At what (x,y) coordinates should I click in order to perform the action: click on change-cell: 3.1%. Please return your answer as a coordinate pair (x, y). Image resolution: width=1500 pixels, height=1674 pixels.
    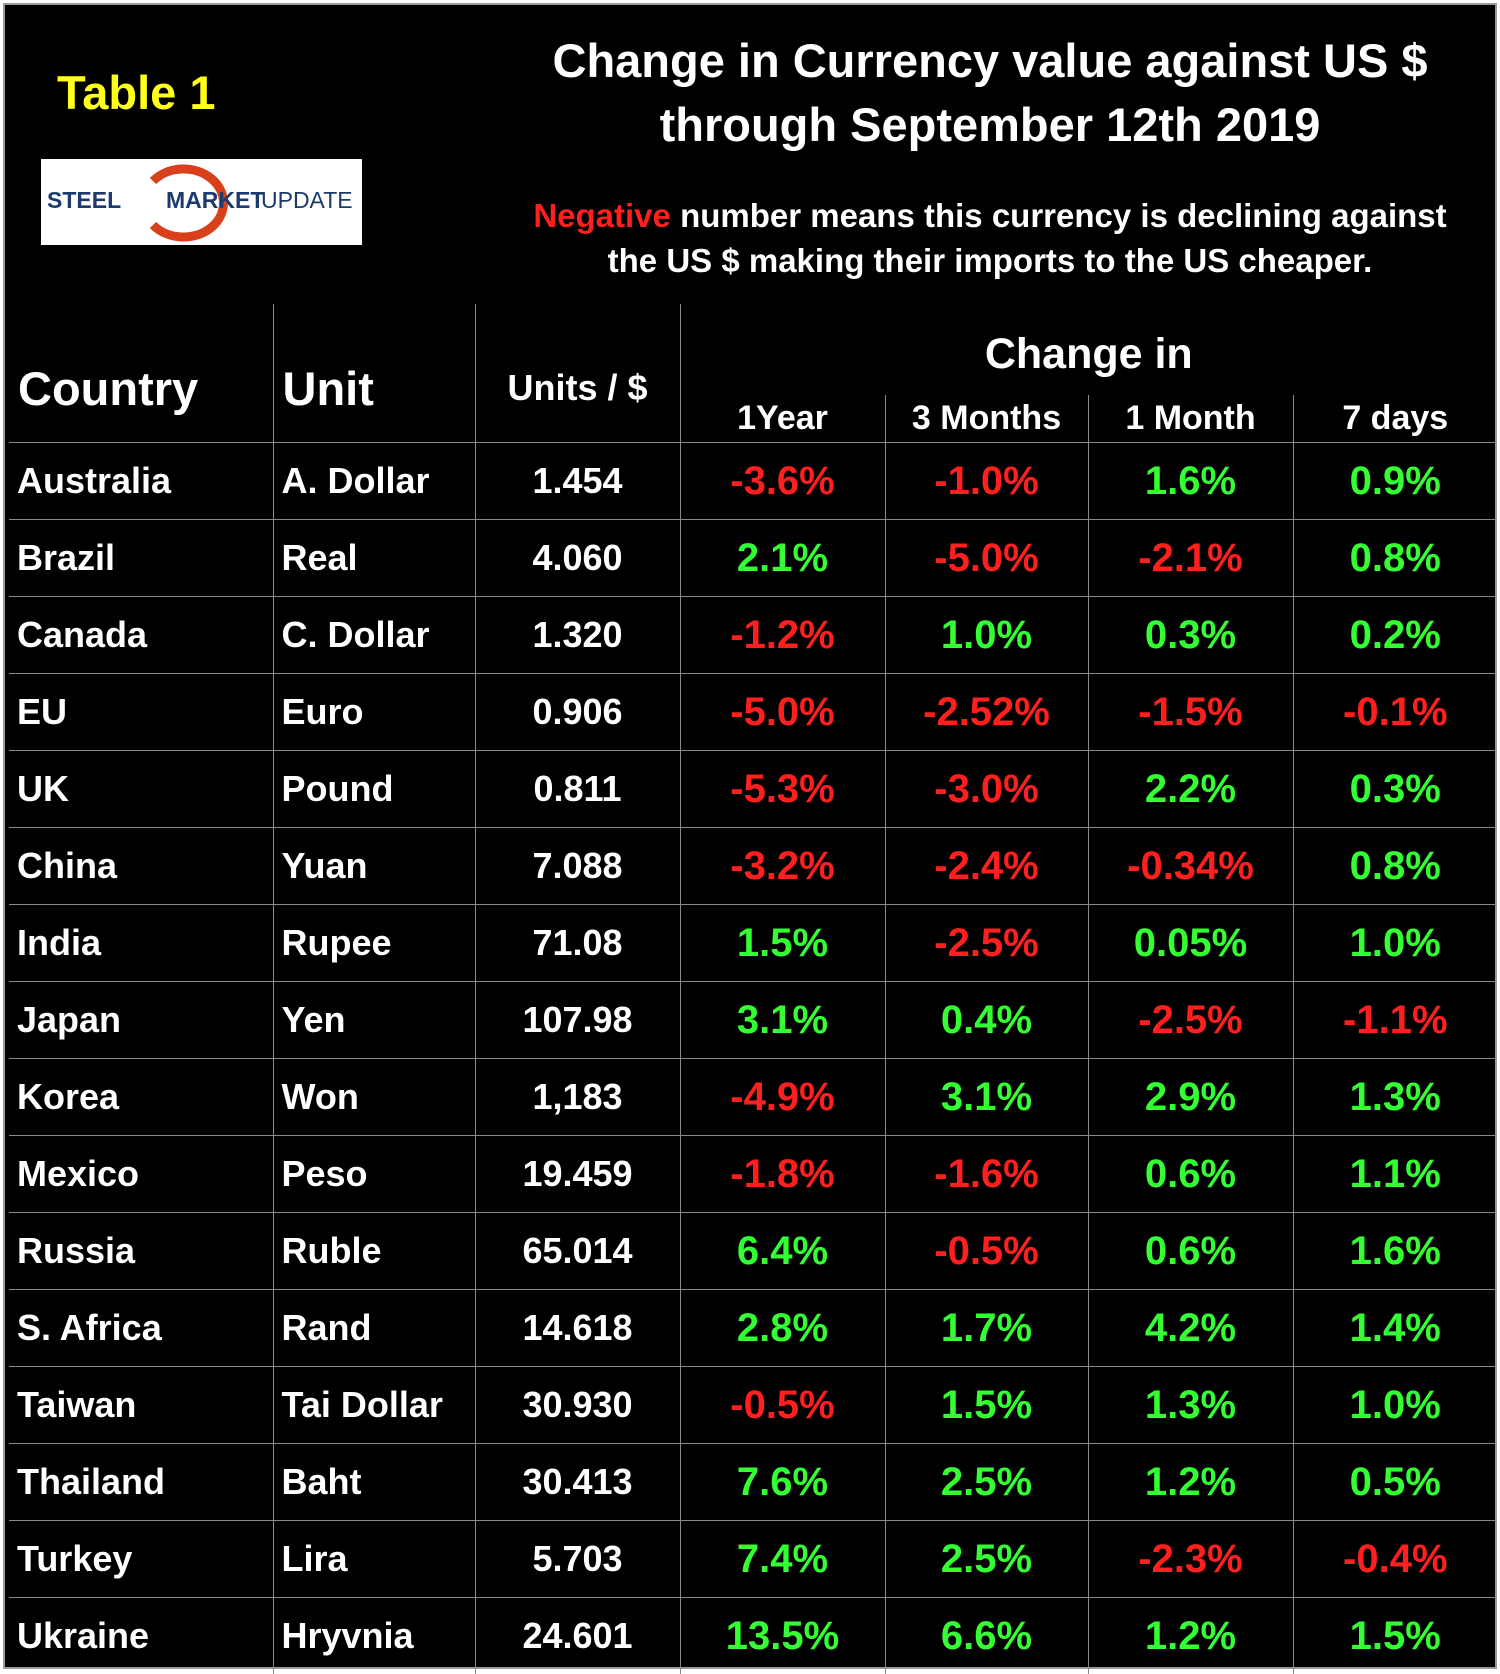
    Looking at the image, I should click on (986, 1097).